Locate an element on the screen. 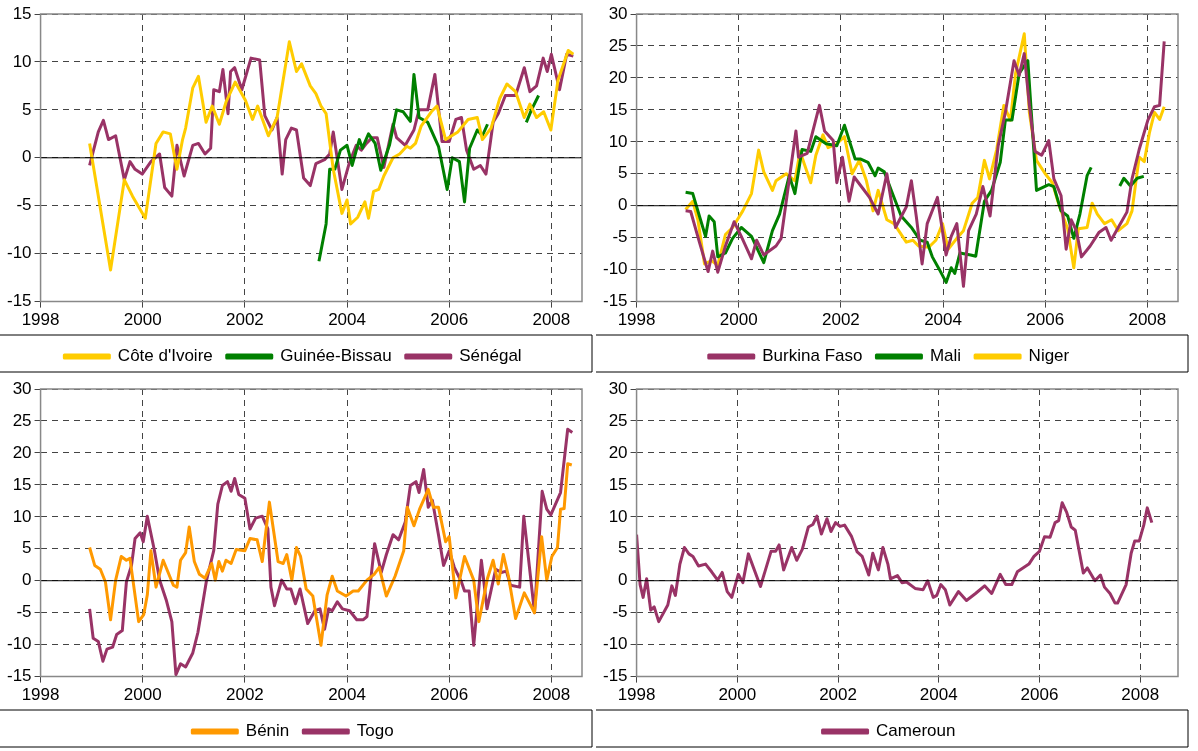  legend-label: Mali is located at coordinates (945, 356).